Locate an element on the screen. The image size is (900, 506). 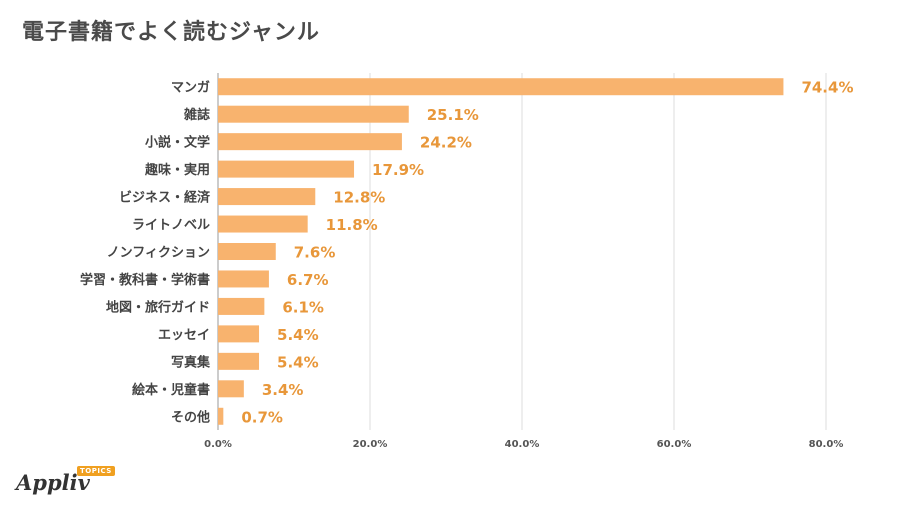
logo-topics-badge: TOPICS is located at coordinates (96, 471).